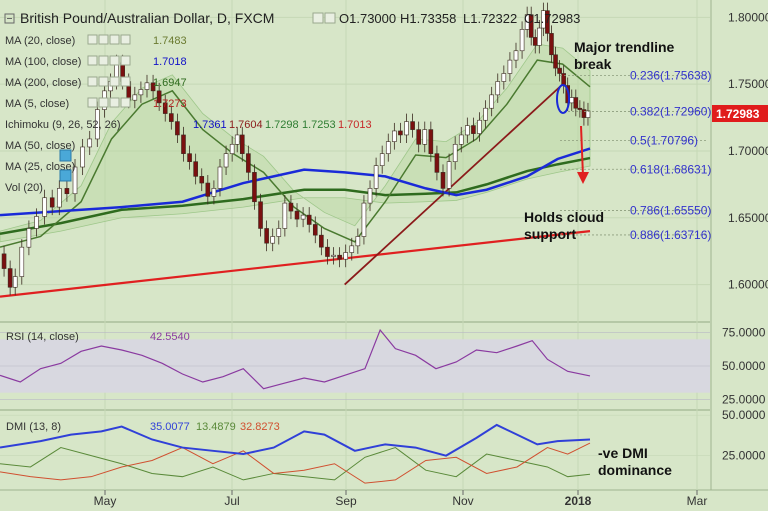 This screenshot has width=768, height=511. What do you see at coordinates (462, 501) in the screenshot?
I see `time-tick-label: Nov` at bounding box center [462, 501].